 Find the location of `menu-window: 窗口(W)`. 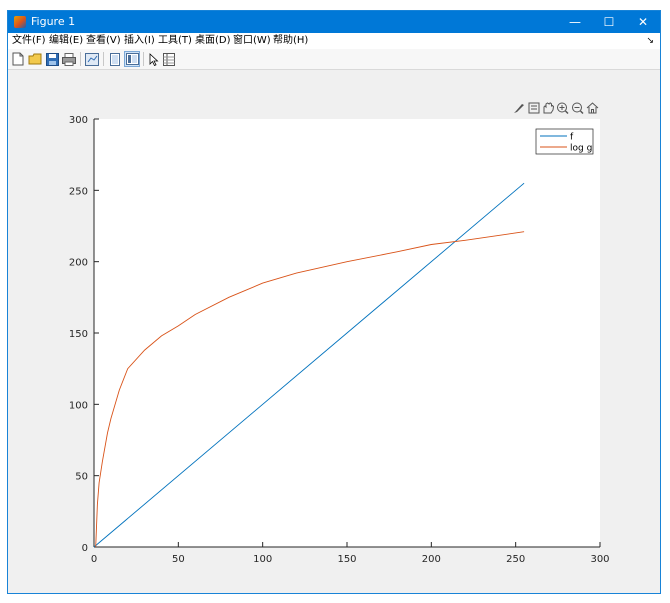

menu-window: 窗口(W) is located at coordinates (252, 40).